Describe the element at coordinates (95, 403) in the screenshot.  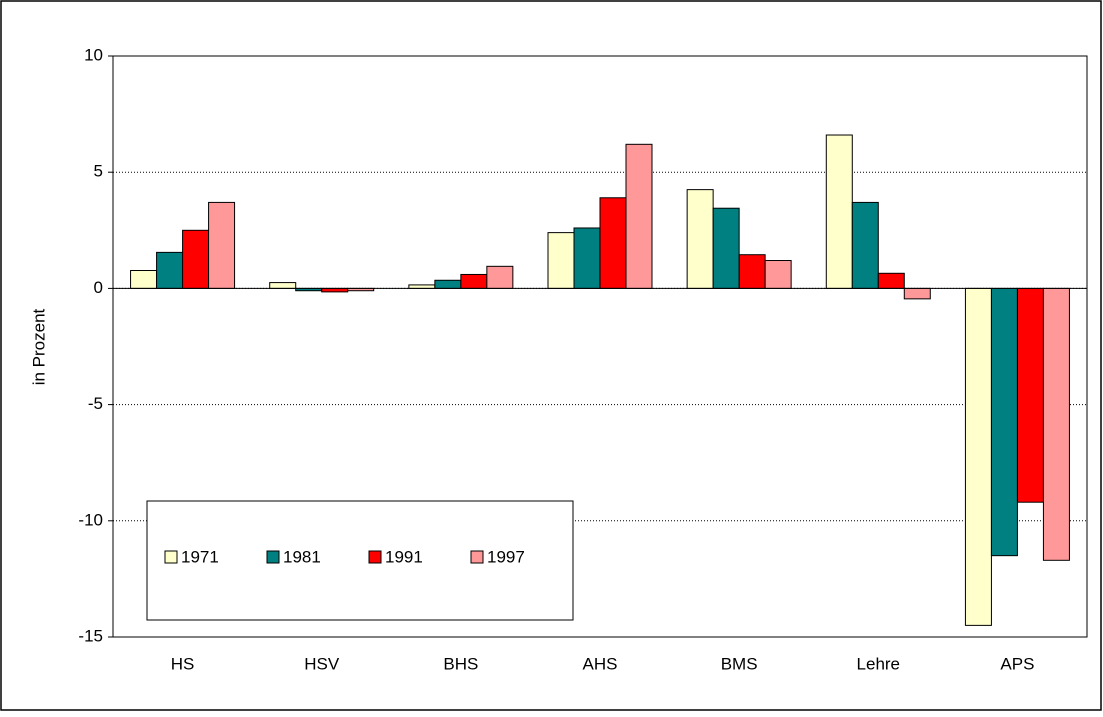
I see `y-tick-label: -5` at that location.